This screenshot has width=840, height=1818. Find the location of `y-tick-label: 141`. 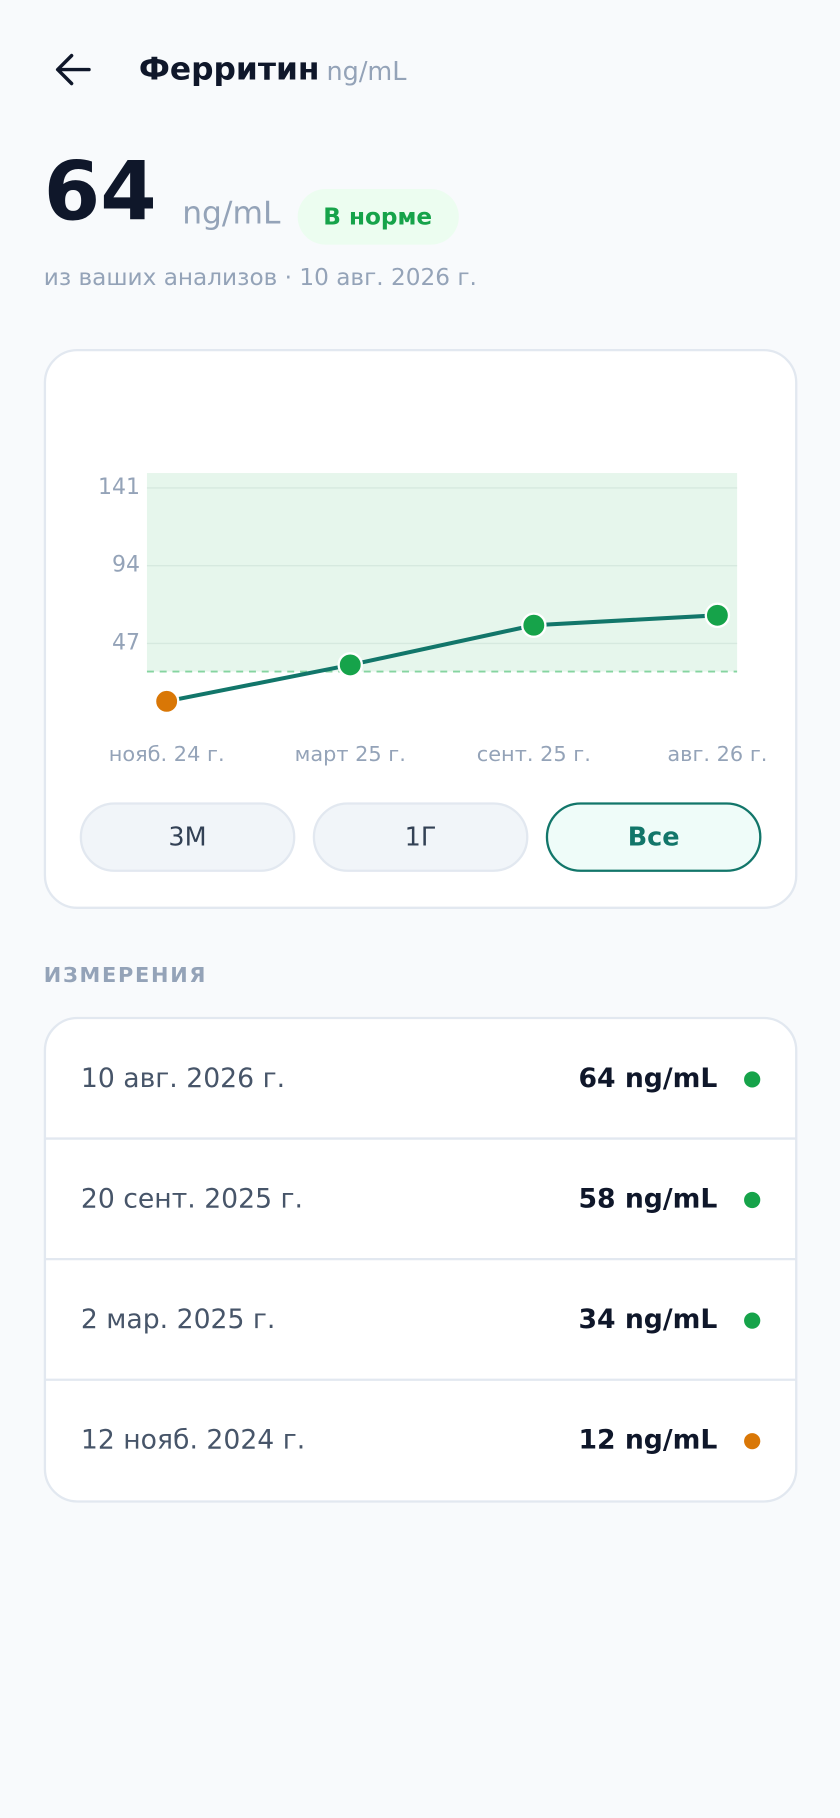

y-tick-label: 141 is located at coordinates (119, 487).